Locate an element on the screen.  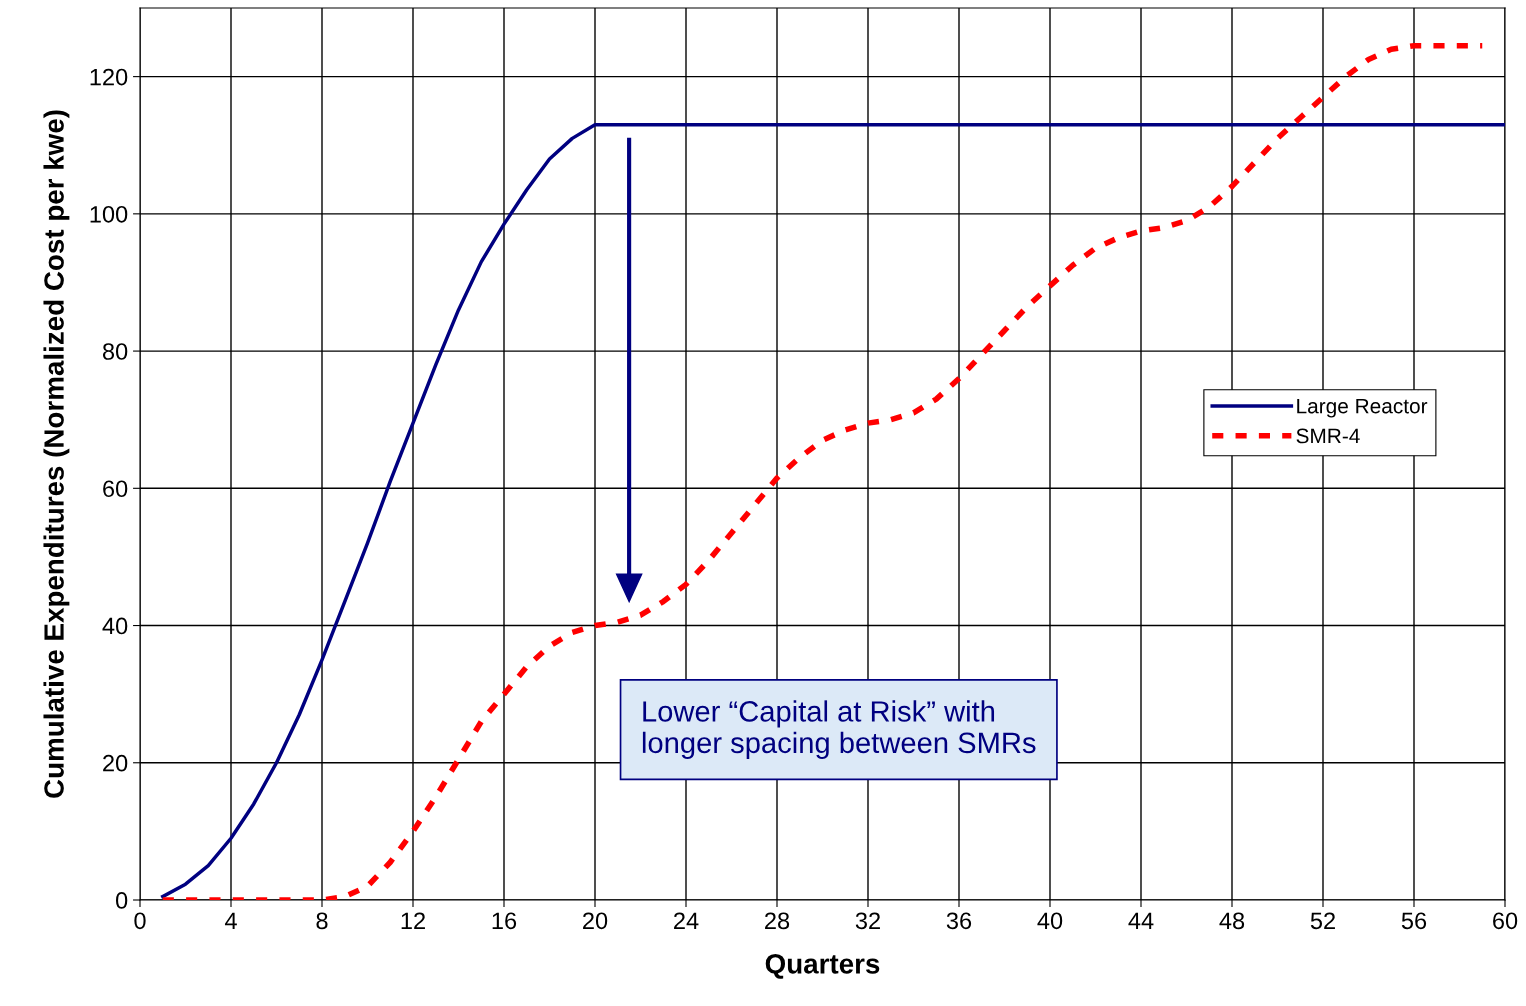
x-tick-label: 8 is located at coordinates (322, 921).